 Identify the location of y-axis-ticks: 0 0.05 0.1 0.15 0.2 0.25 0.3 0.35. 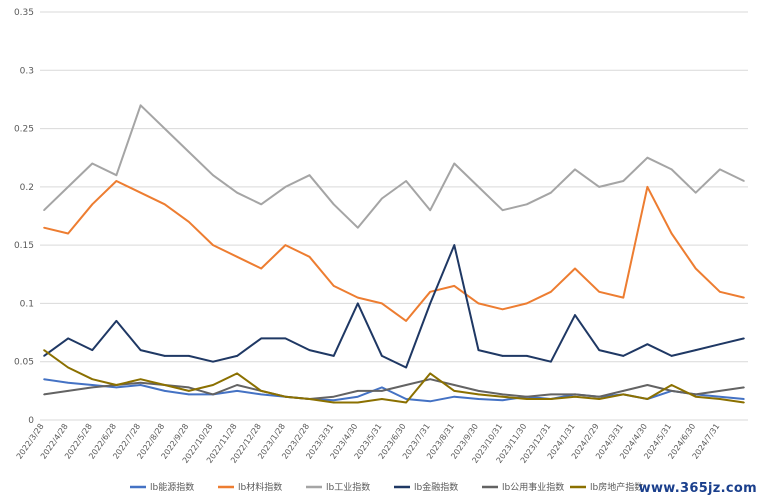
(24, 217).